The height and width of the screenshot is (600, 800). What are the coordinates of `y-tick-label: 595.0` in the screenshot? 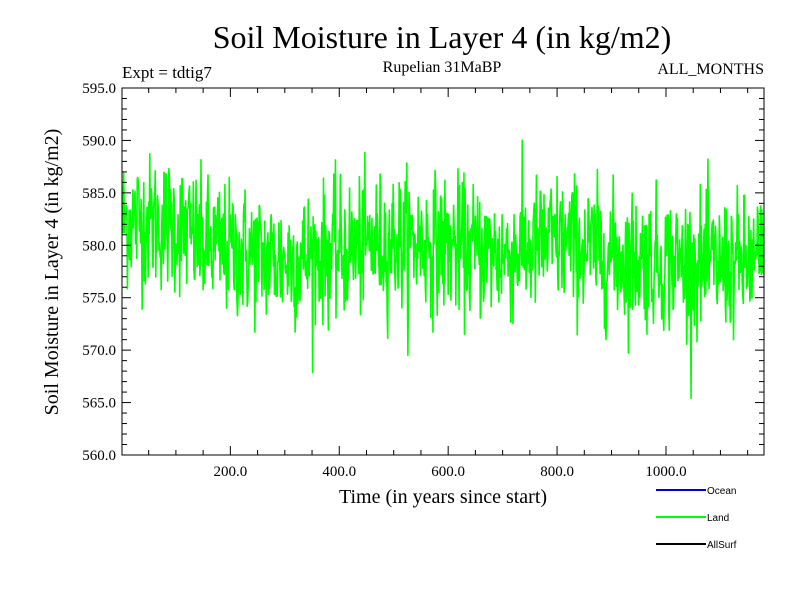 It's located at (99, 89).